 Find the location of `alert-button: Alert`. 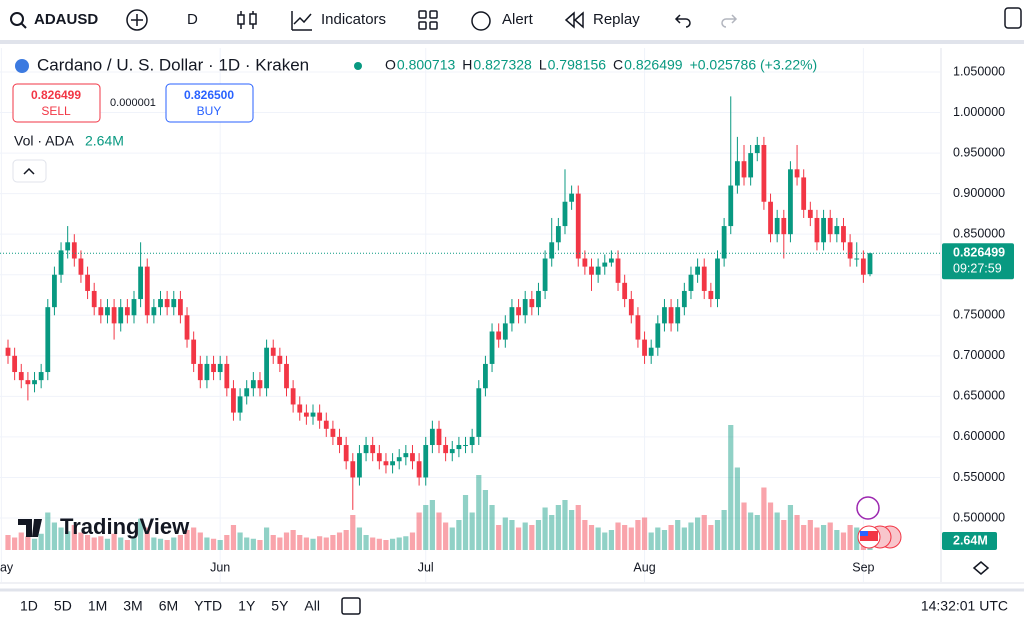

alert-button: Alert is located at coordinates (518, 19).